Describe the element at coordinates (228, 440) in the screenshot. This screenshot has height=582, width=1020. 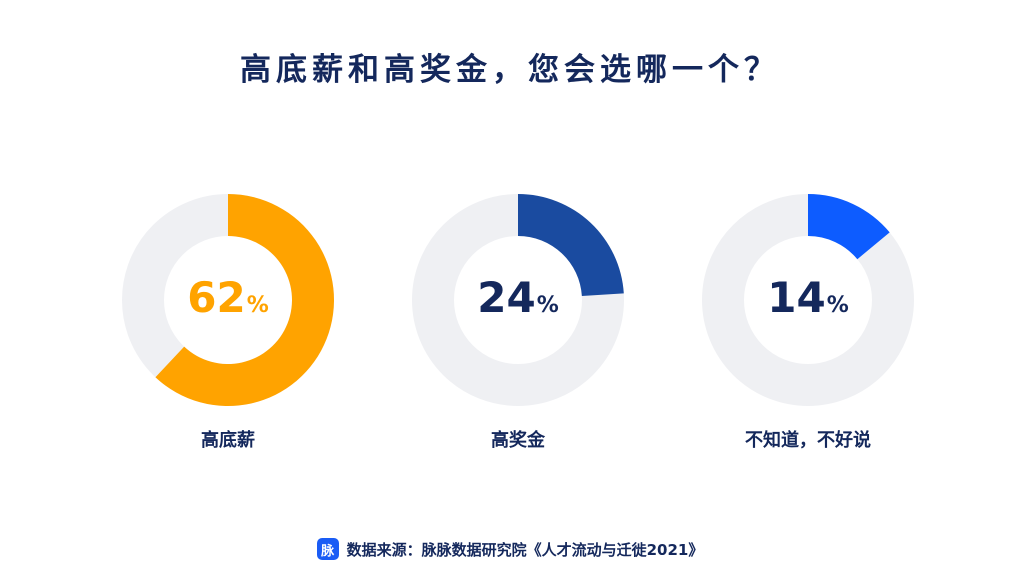
I see `donut-category-label-1: 高底薪` at that location.